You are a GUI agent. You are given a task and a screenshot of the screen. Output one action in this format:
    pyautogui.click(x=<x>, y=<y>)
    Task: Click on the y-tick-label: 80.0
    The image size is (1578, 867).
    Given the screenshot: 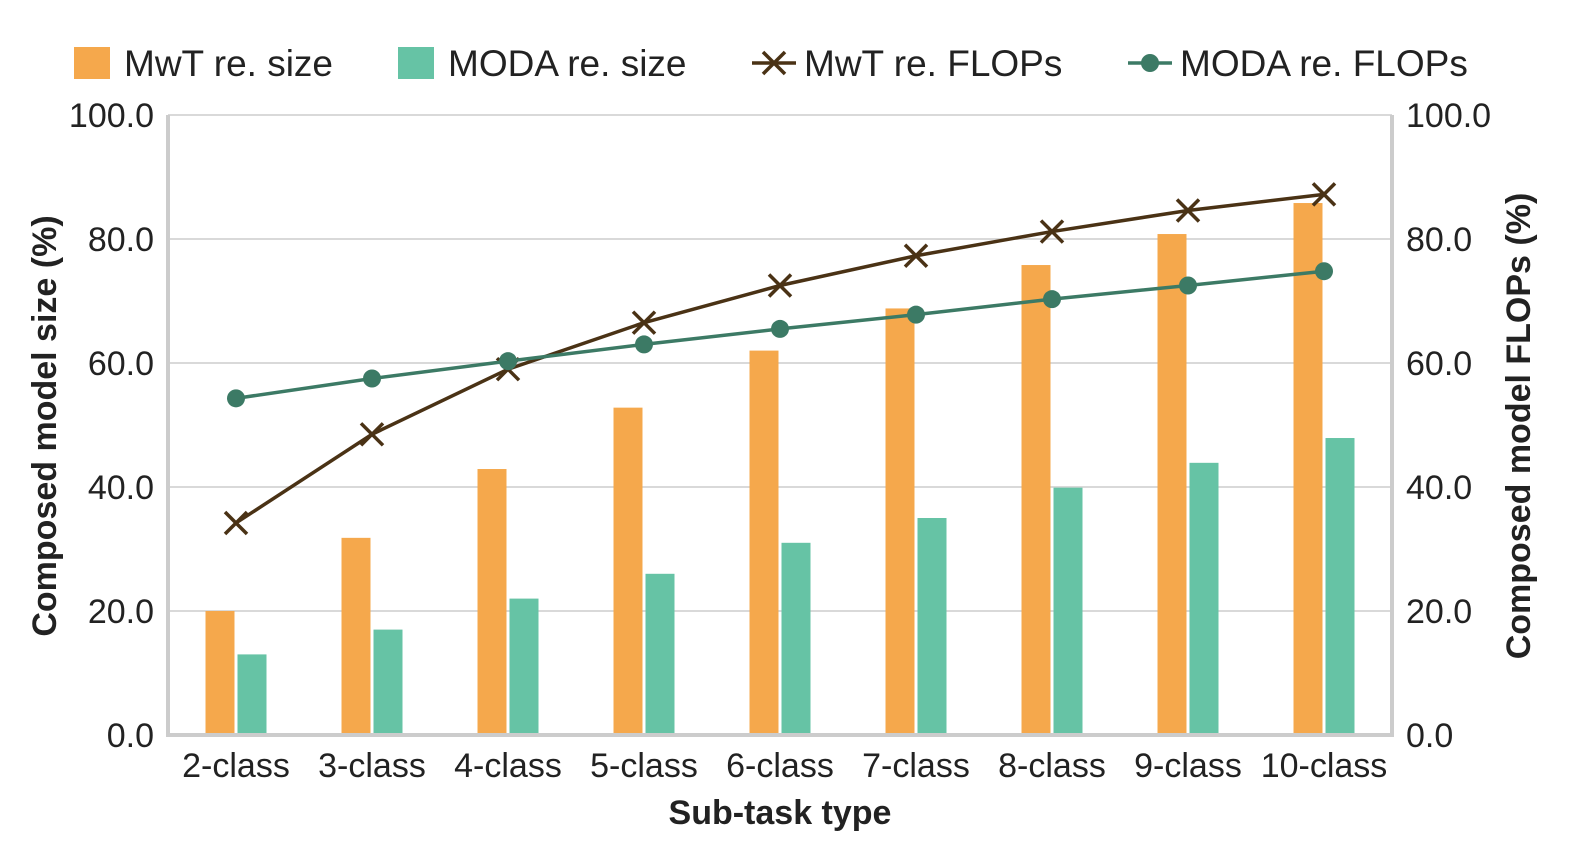 What is the action you would take?
    pyautogui.click(x=121, y=240)
    